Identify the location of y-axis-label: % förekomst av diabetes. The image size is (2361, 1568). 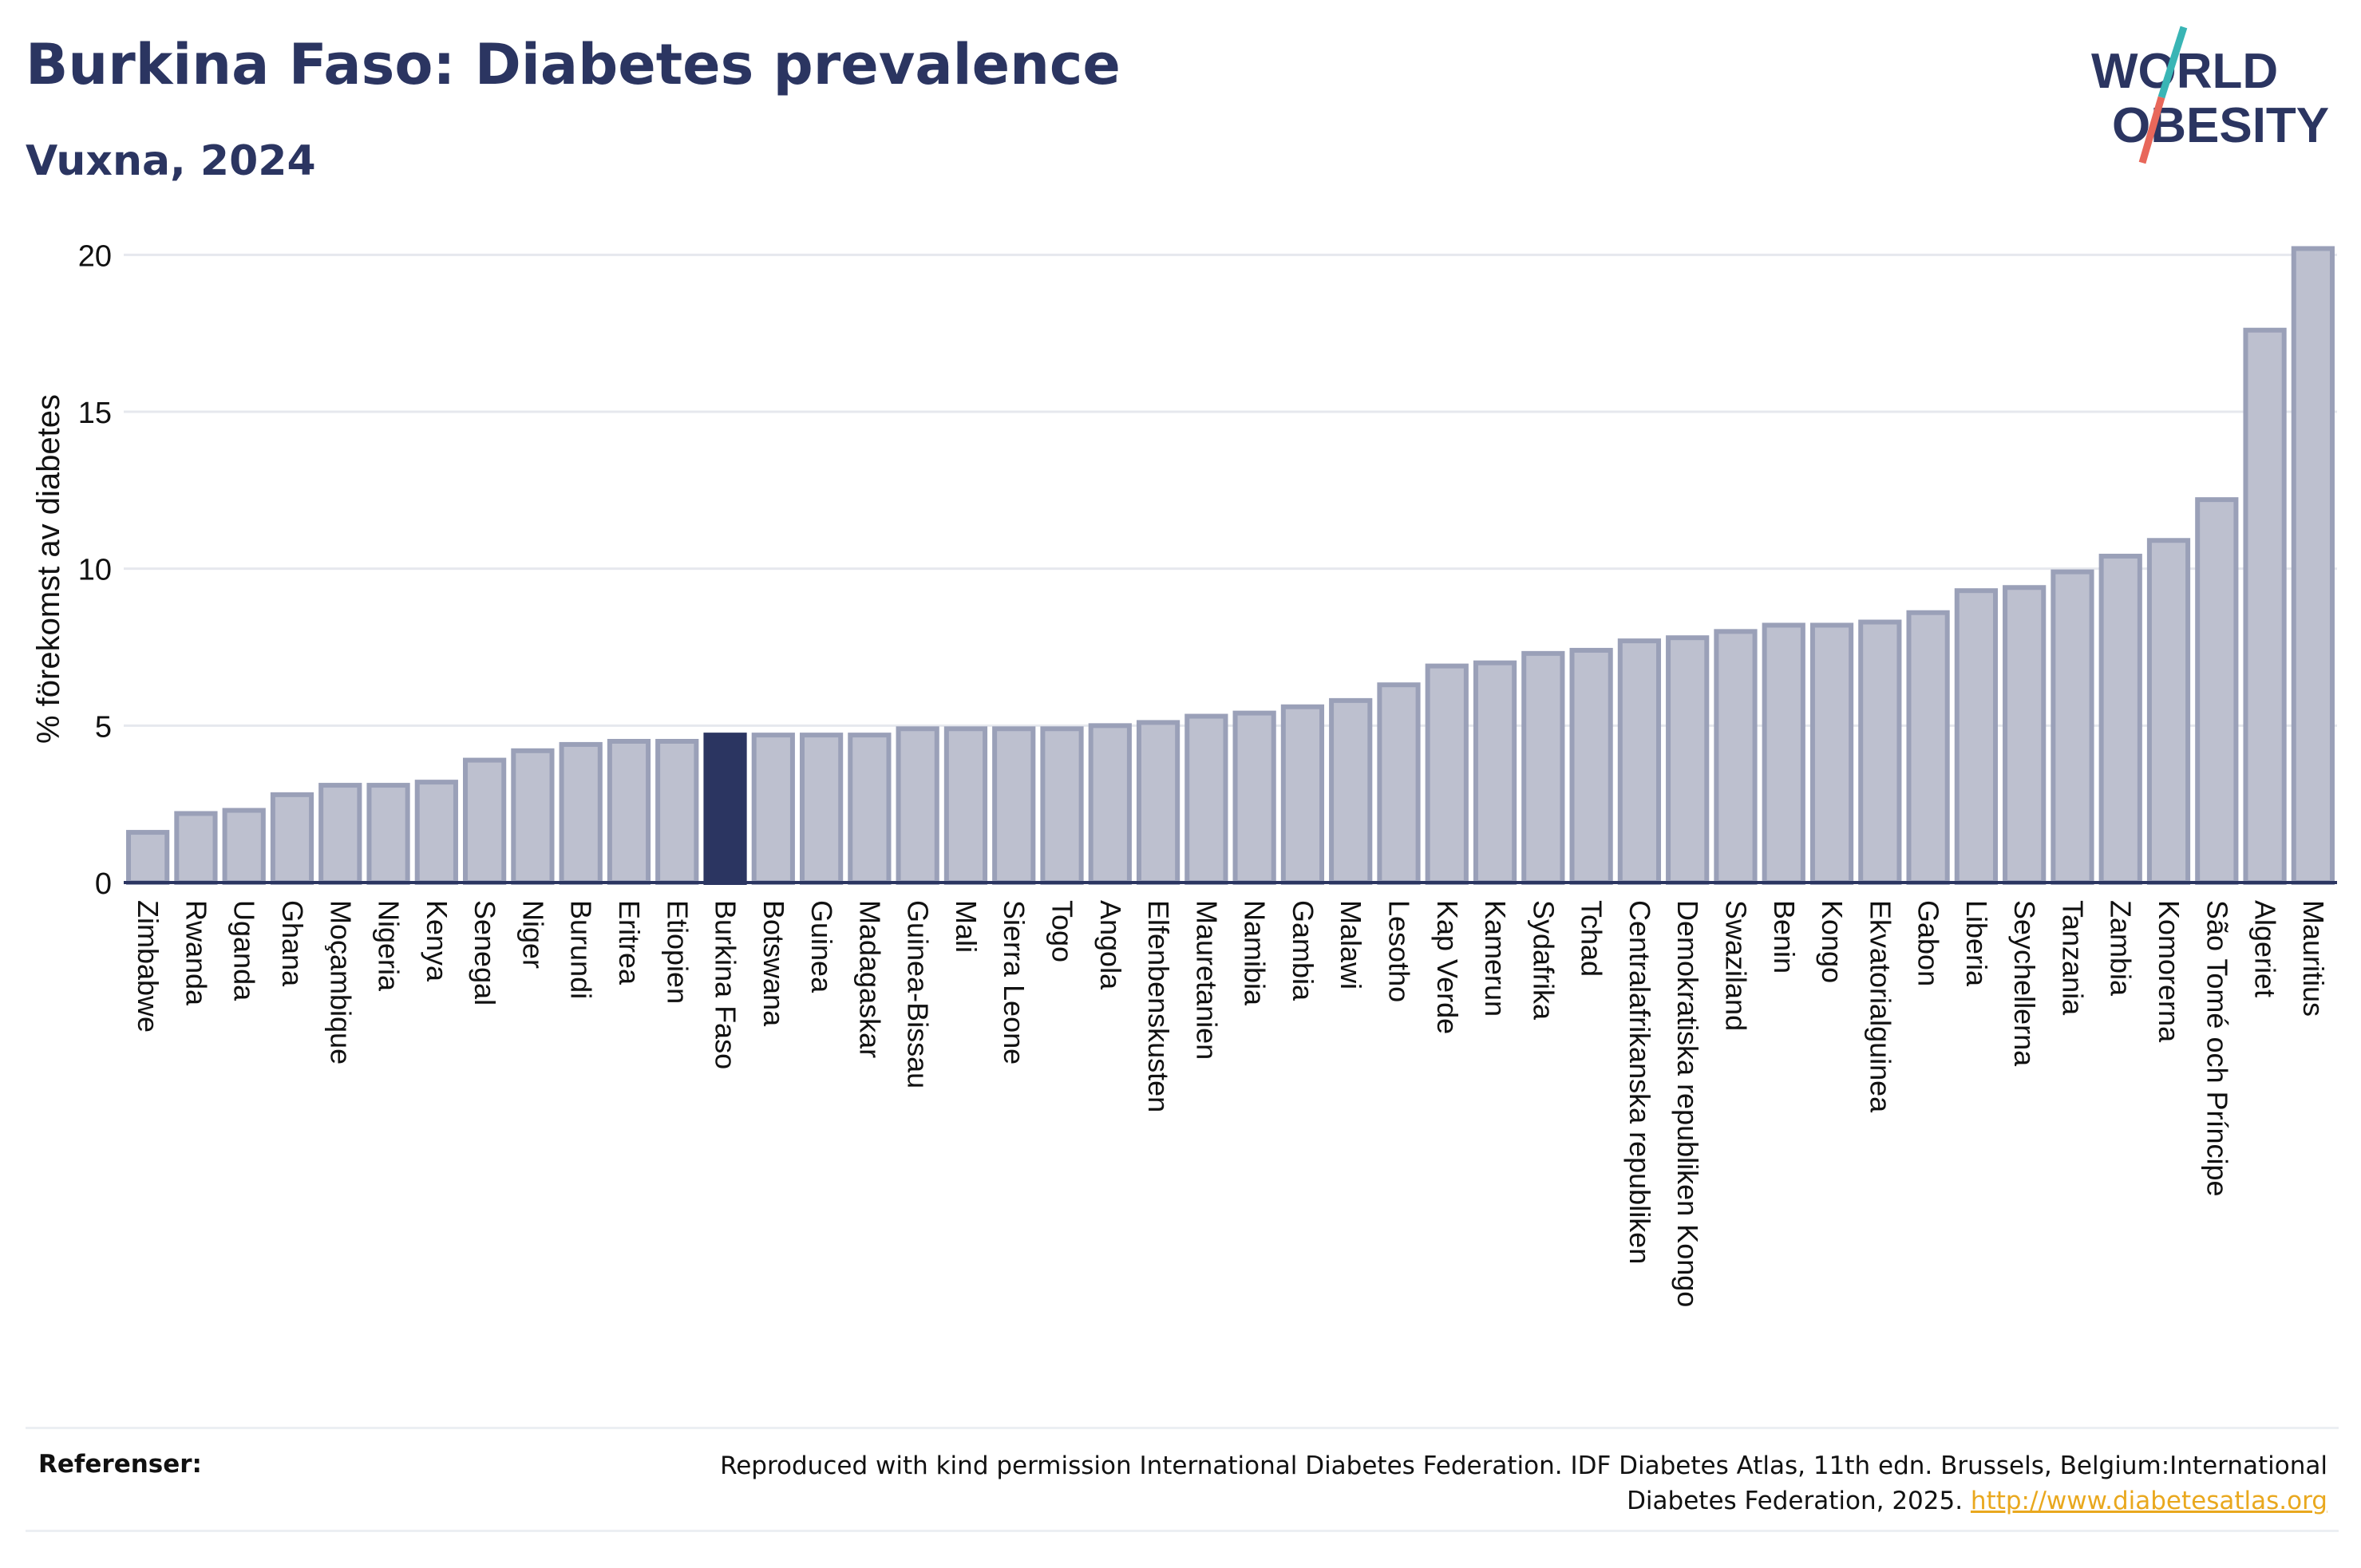
(48, 569).